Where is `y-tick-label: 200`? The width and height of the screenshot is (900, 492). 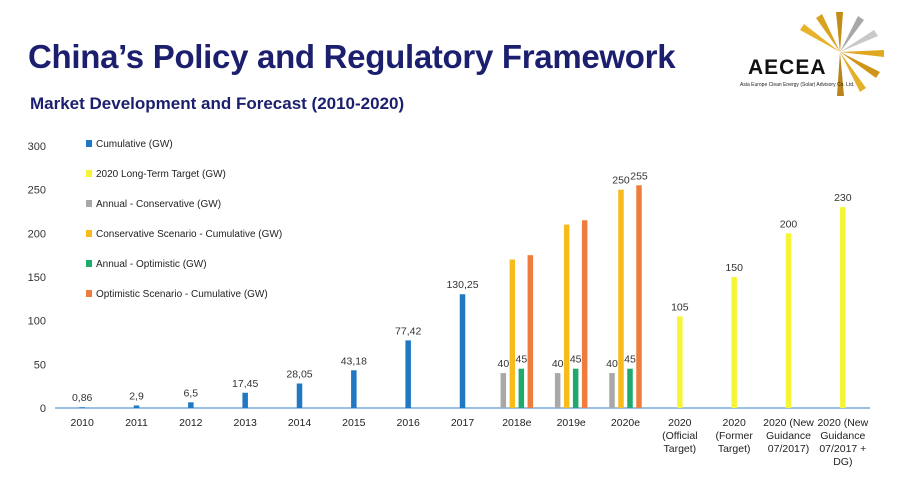
y-tick-label: 200 is located at coordinates (37, 234).